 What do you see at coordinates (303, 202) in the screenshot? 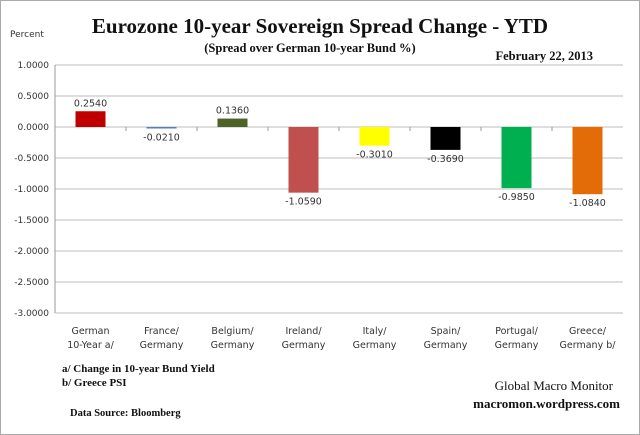
I see `data-label: -1.0590` at bounding box center [303, 202].